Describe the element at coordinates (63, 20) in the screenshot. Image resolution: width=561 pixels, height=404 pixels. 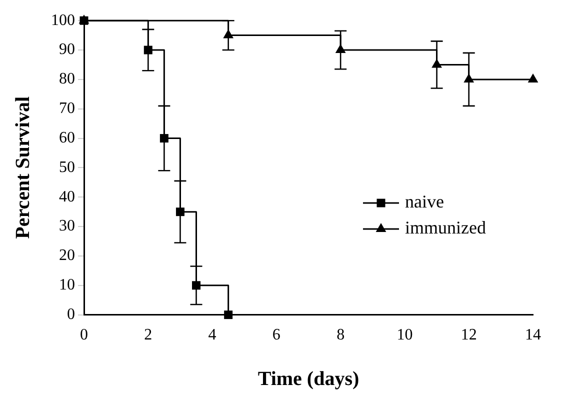
I see `y-tick-label: 100` at that location.